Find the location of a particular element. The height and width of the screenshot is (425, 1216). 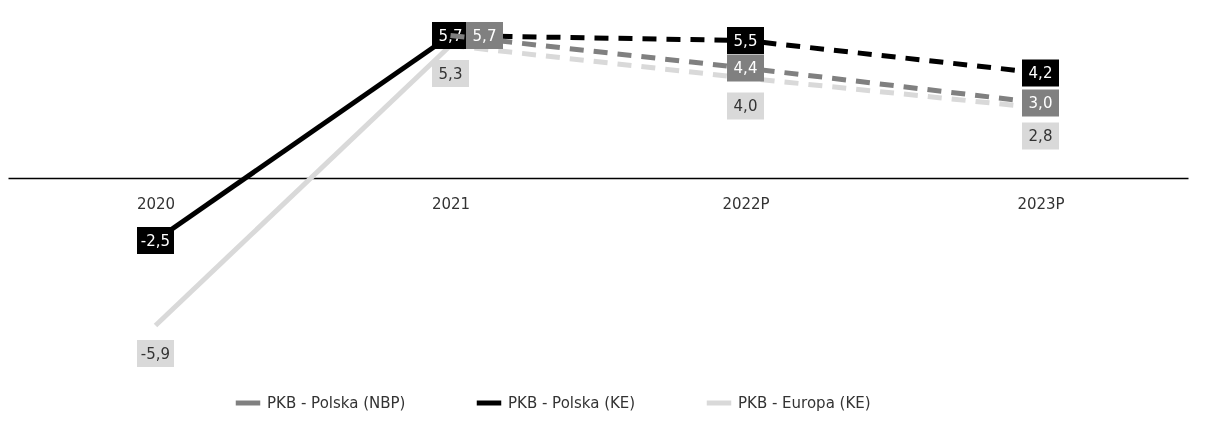

data-label: 4,2 is located at coordinates (1040, 73).